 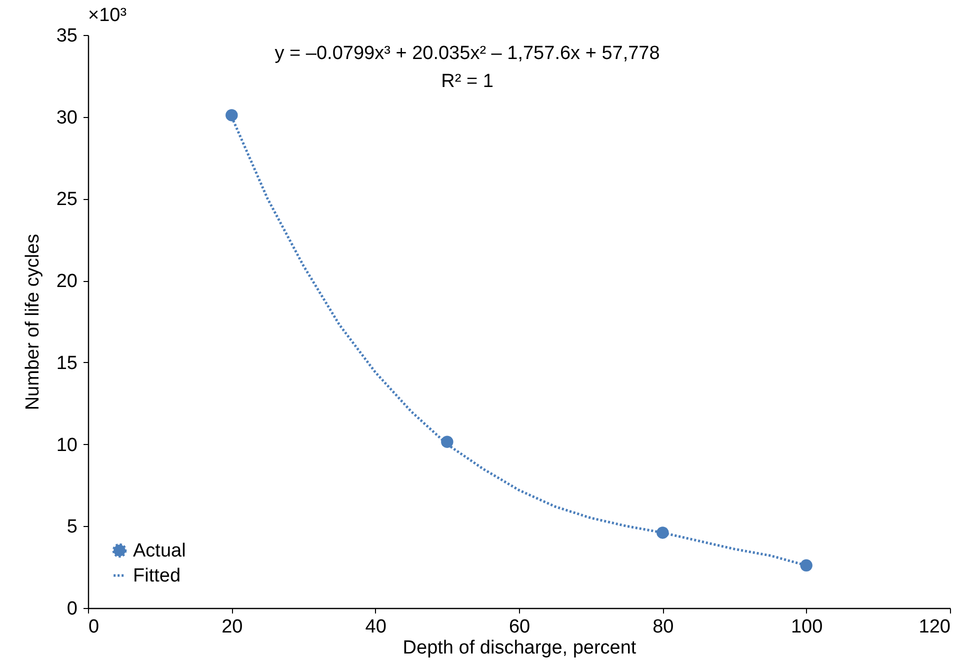 What do you see at coordinates (72, 609) in the screenshot?
I see `y-tick-label: 0` at bounding box center [72, 609].